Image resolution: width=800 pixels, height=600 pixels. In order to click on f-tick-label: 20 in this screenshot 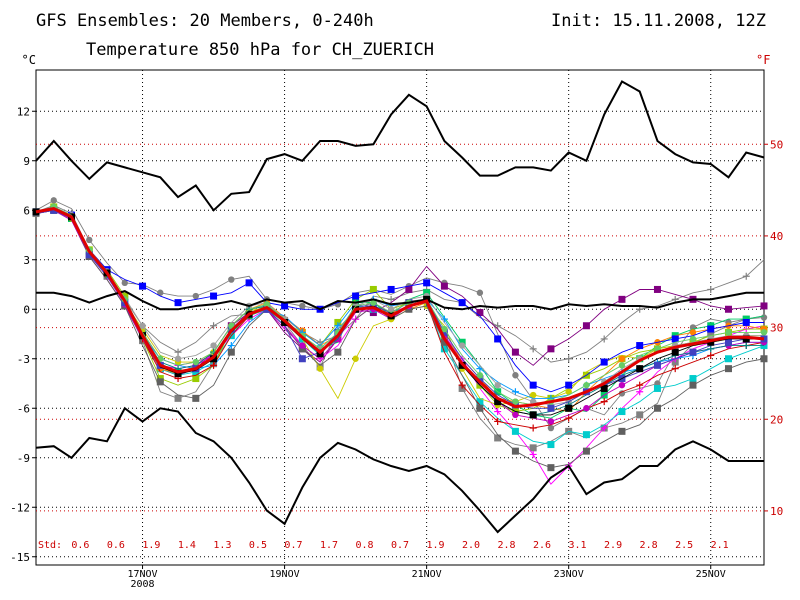, I will do `click(776, 419)`.